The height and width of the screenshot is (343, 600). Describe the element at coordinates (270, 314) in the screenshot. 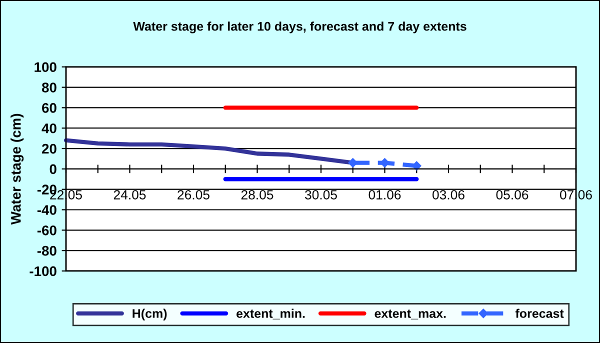

I see `legend-label: extent_min.` at that location.